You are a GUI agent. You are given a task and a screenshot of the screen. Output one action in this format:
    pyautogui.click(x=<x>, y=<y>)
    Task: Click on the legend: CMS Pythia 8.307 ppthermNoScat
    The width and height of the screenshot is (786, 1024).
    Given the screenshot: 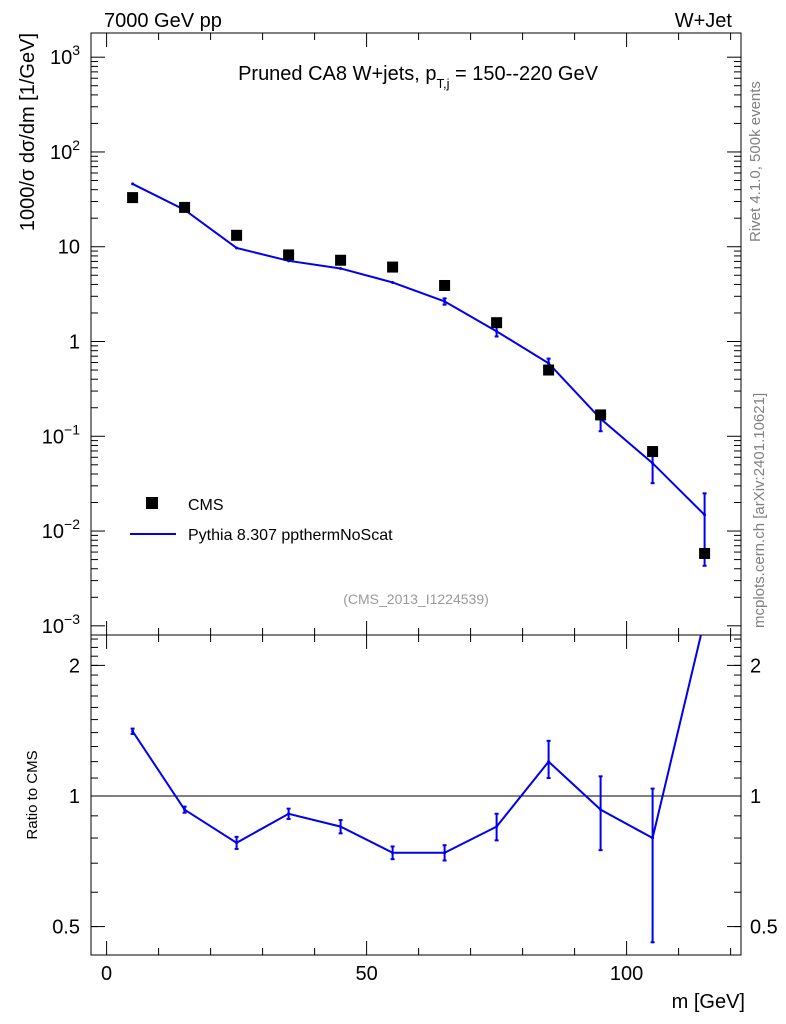 What is the action you would take?
    pyautogui.click(x=261, y=520)
    